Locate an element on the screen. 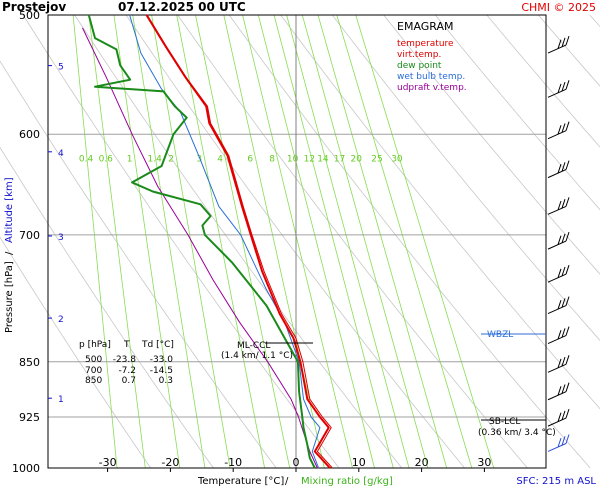  table-cell: -7.2 is located at coordinates (127, 371).